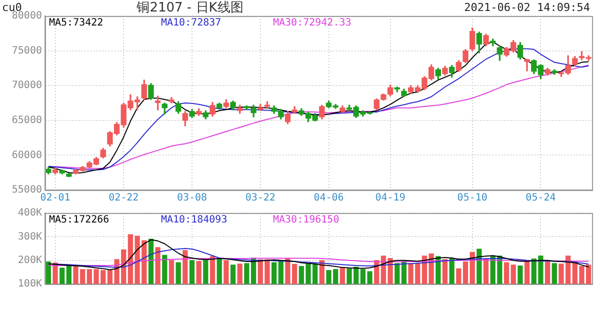  Describe the element at coordinates (390, 198) in the screenshot. I see `x-tick-label: 04-19` at that location.